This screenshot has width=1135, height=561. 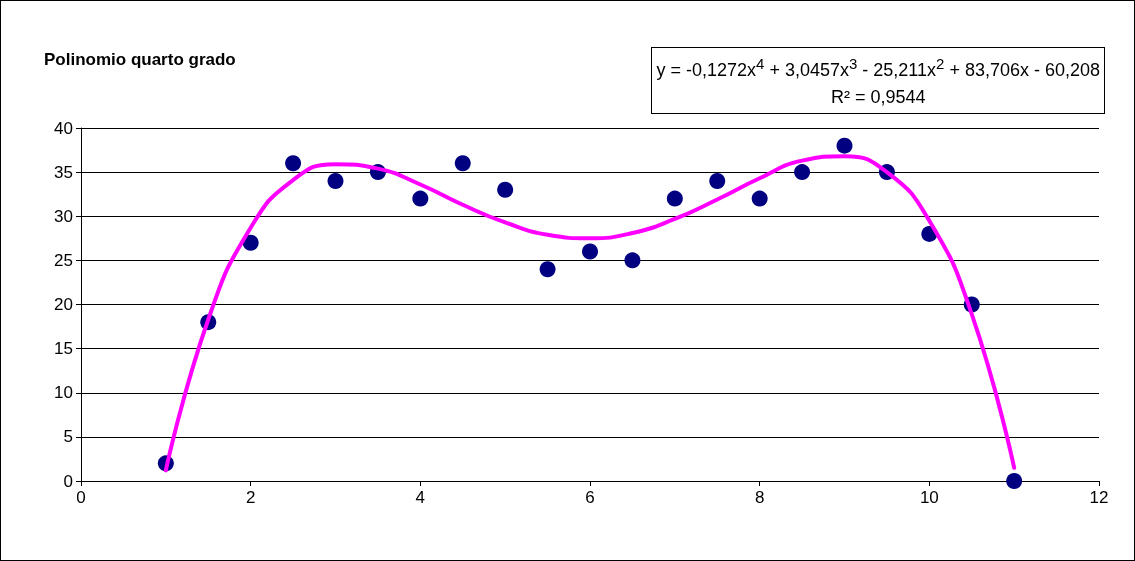 What do you see at coordinates (929, 497) in the screenshot?
I see `x-tick-label: 10` at bounding box center [929, 497].